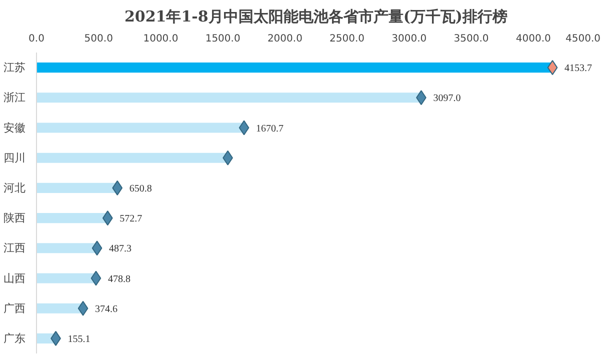 The width and height of the screenshot is (606, 363). Describe the element at coordinates (119, 279) in the screenshot. I see `data-label: 478.8` at that location.